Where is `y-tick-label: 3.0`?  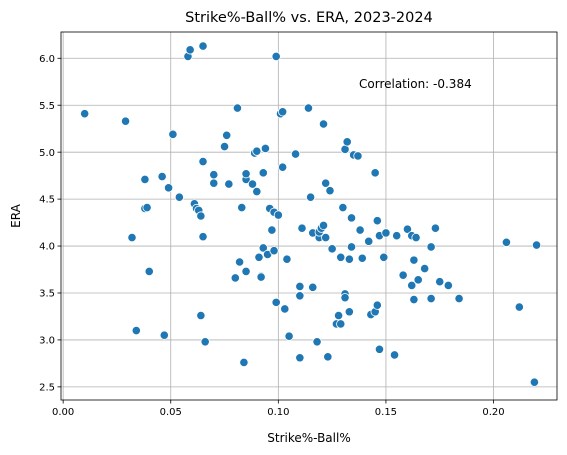
y-tick-label: 3.0 is located at coordinates (47, 341).